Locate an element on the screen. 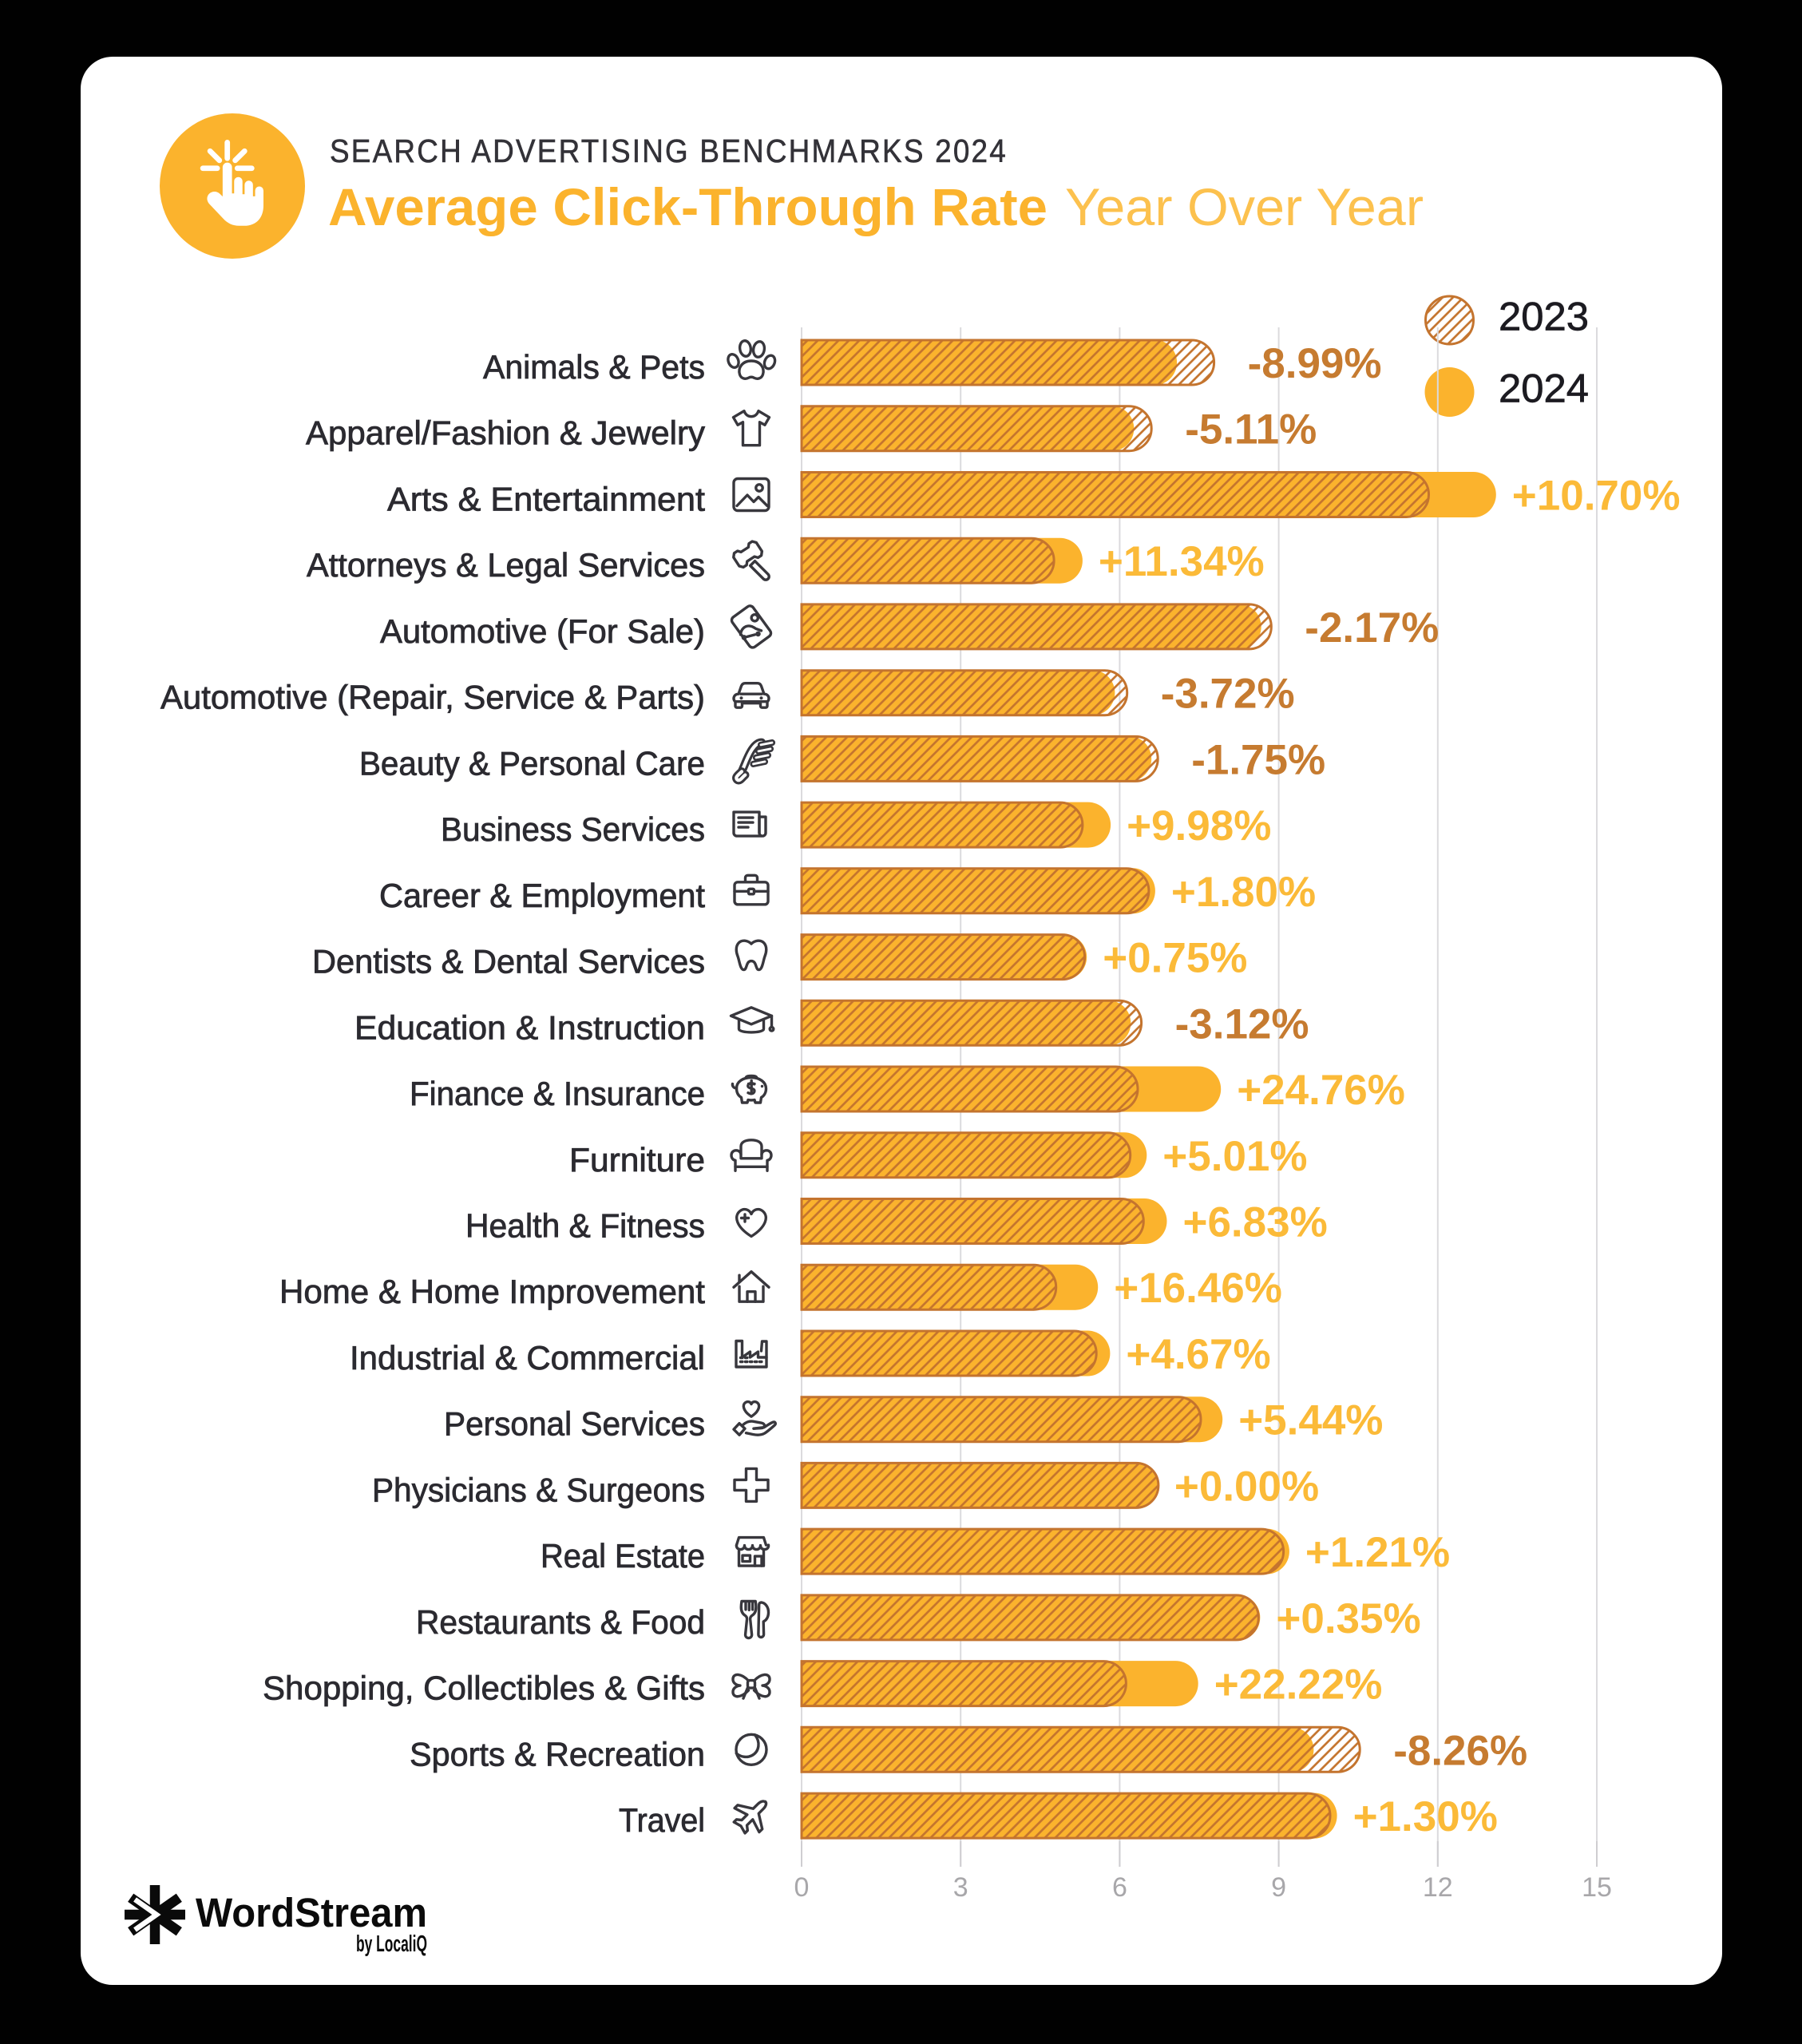 The height and width of the screenshot is (2044, 1802). svg-text: 2023 is located at coordinates (1544, 317).